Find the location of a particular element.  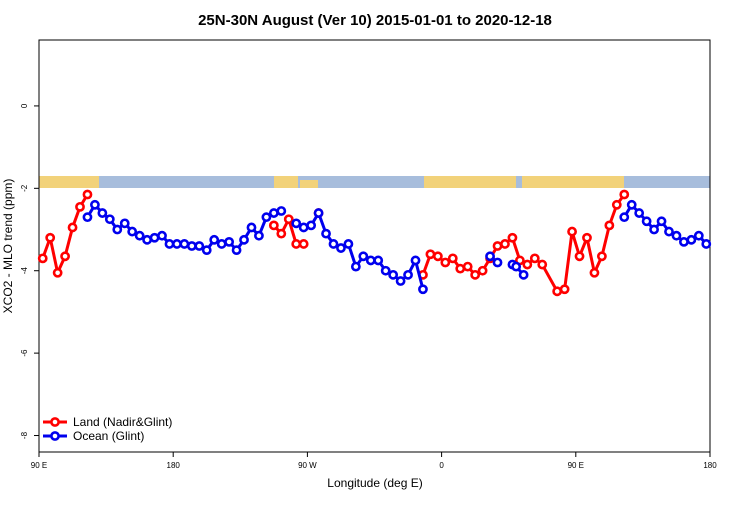

y-tick-label: 0 is located at coordinates (24, 105).